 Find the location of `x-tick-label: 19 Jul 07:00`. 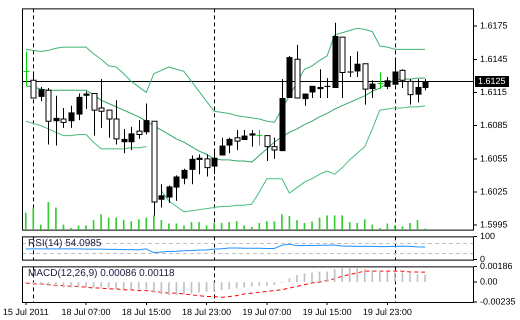

x-tick-label: 19 Jul 07:00 is located at coordinates (267, 311).